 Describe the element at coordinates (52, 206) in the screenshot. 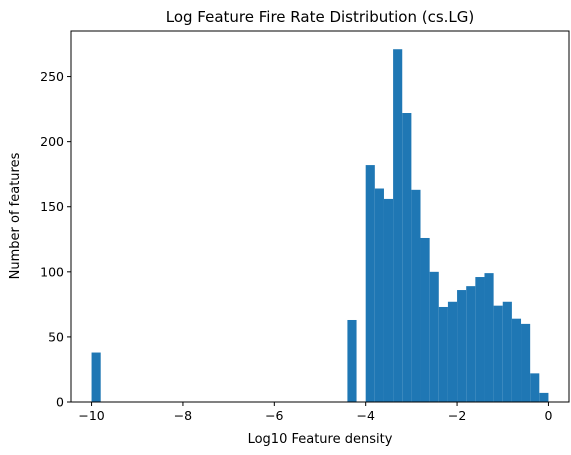

I see `y-tick-label: 150` at that location.